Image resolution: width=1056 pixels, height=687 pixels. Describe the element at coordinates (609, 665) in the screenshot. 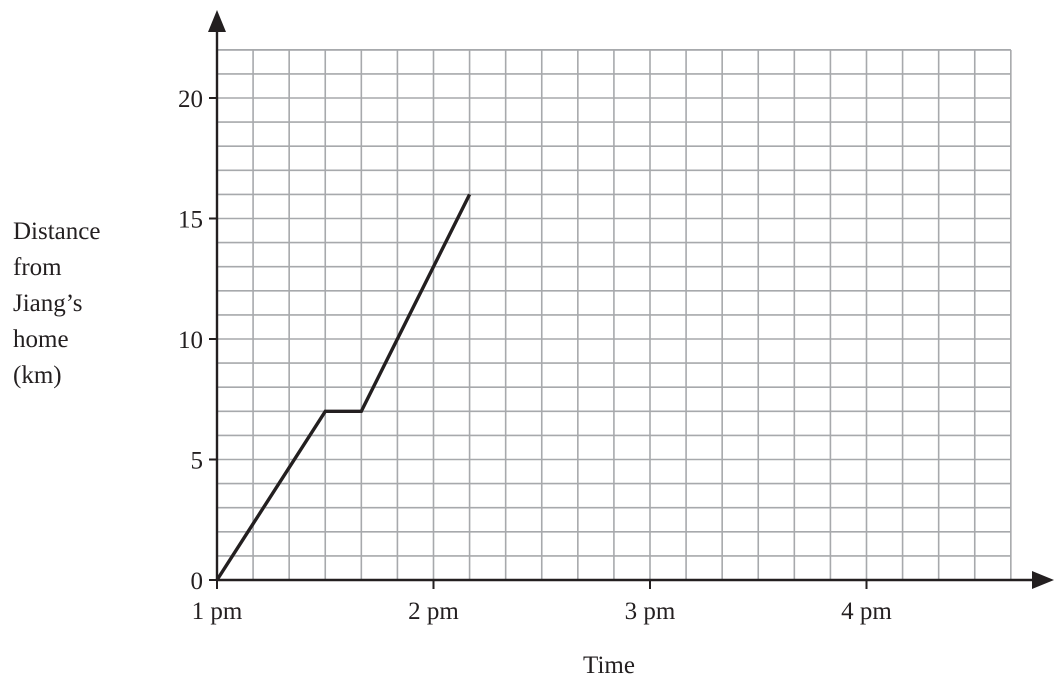

I see `x-axis-label: Time` at that location.